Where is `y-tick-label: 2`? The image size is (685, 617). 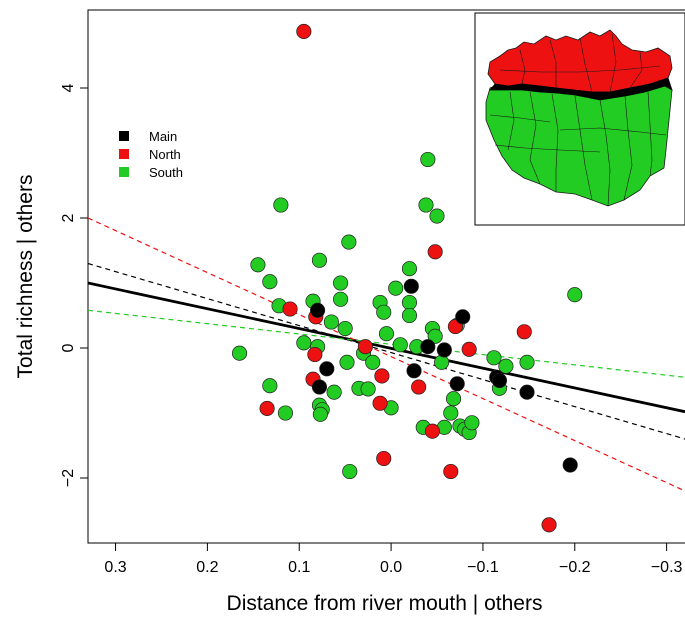 y-tick-label: 2 is located at coordinates (68, 217).